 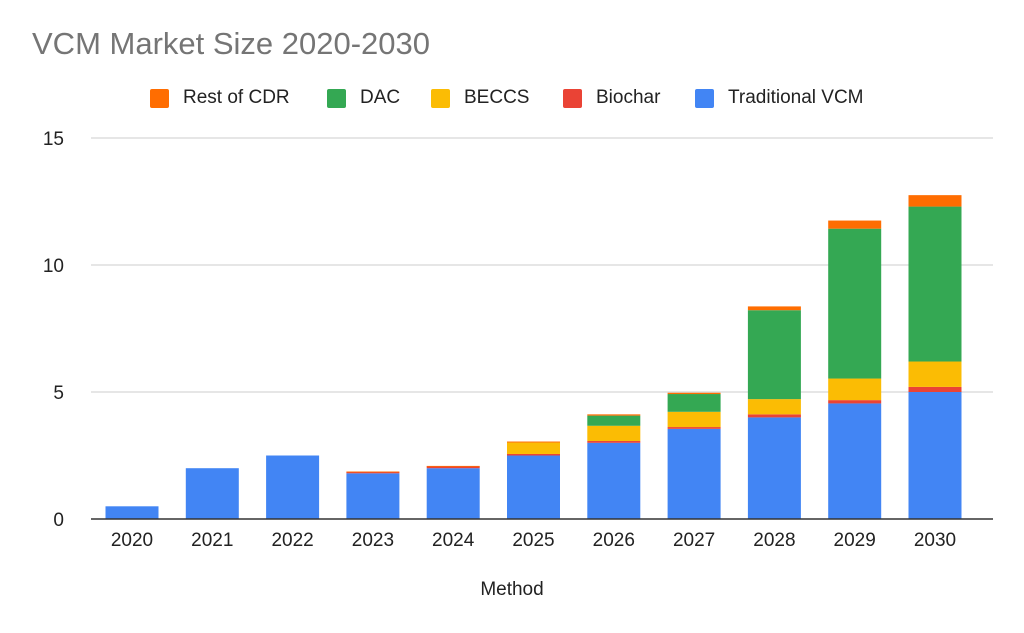 What do you see at coordinates (774, 540) in the screenshot?
I see `x-tick-label: 2028` at bounding box center [774, 540].